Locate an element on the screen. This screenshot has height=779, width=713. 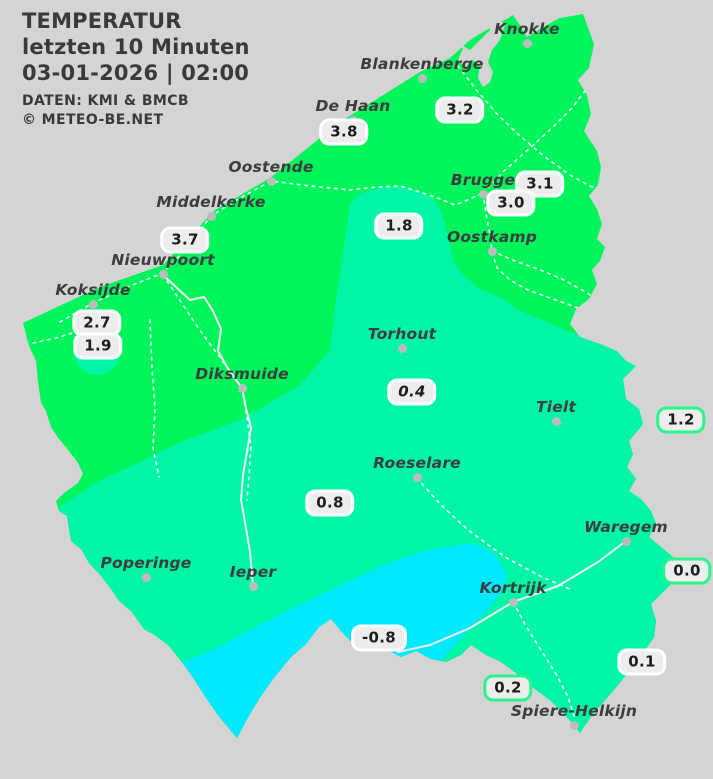
city-label: Oostende is located at coordinates (271, 167).